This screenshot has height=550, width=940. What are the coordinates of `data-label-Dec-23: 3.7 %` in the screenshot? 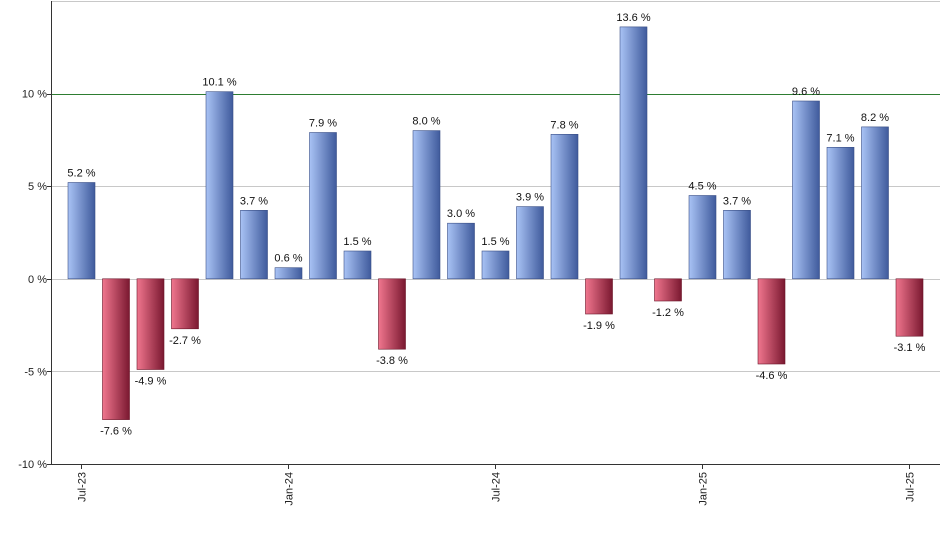 It's located at (254, 201).